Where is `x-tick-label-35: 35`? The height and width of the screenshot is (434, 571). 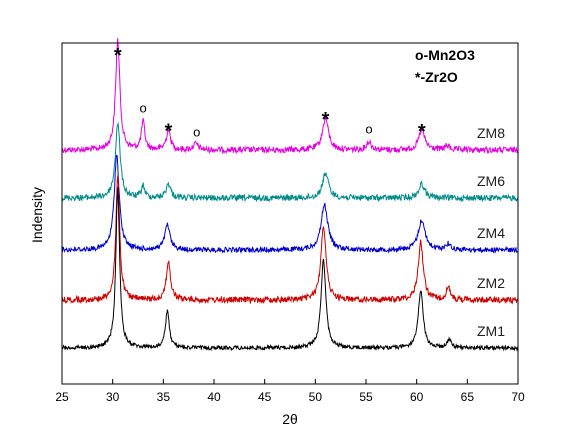
x-tick-label-35: 35 is located at coordinates (164, 397).